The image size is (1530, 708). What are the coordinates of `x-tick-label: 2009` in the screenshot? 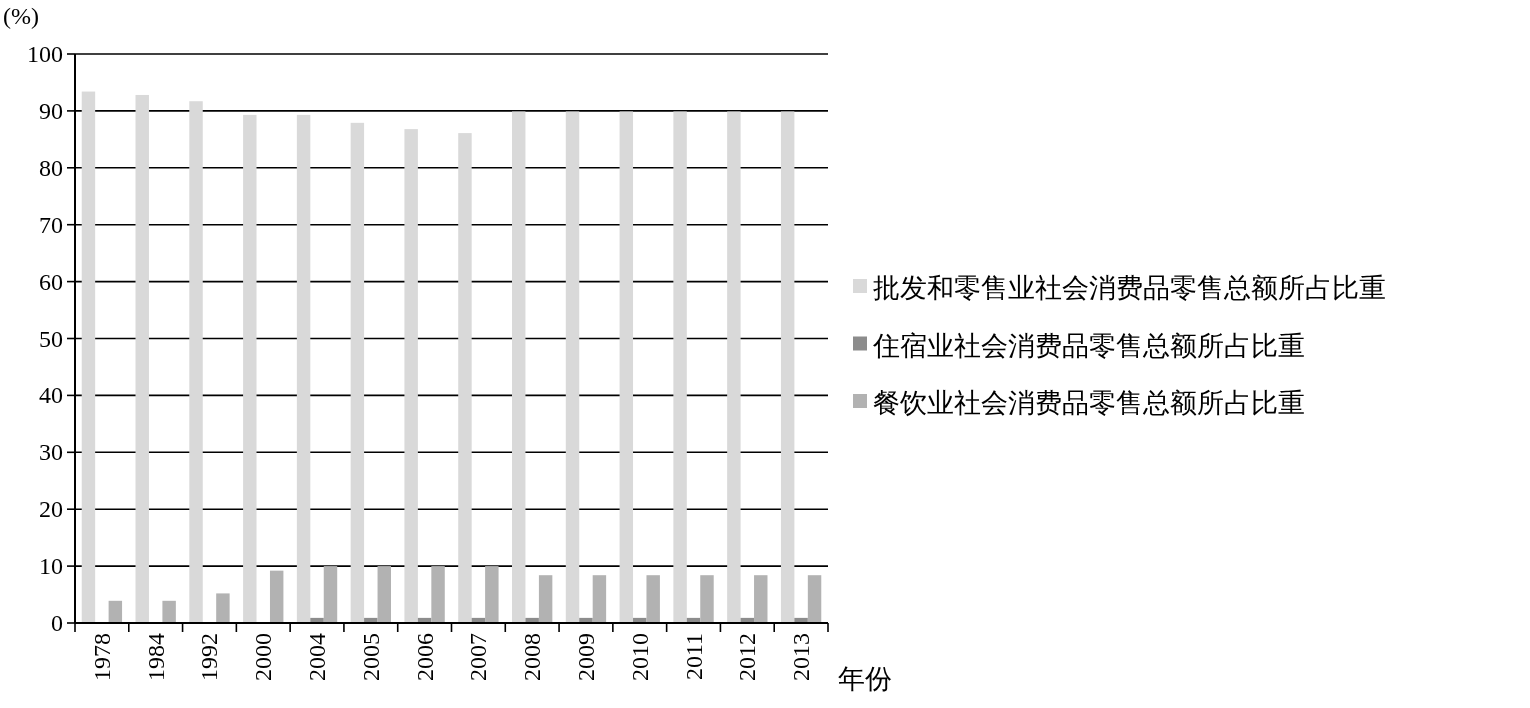 It's located at (585, 657).